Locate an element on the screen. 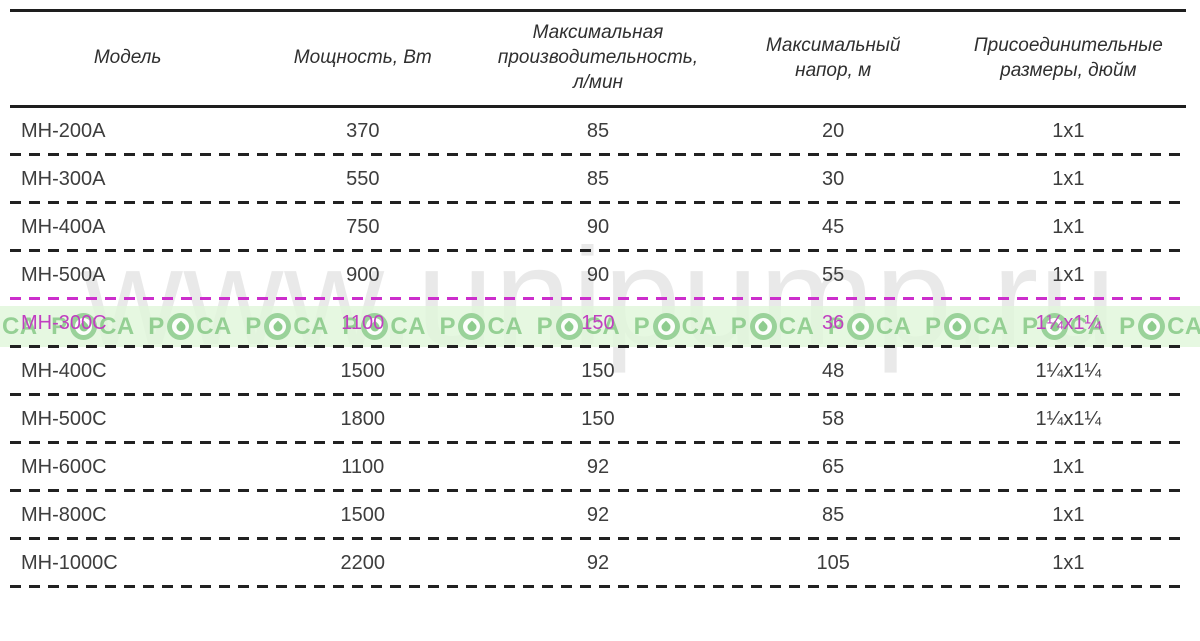  cell-power: 370 is located at coordinates (363, 130).